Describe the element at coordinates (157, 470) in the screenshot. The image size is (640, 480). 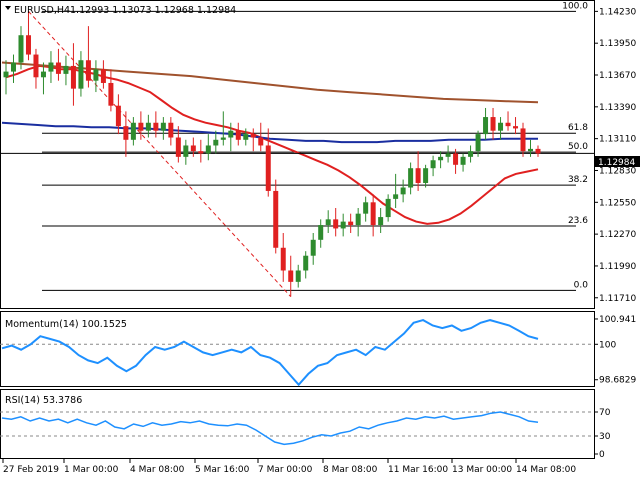
I see `x-tick-label: 4 Mar 08:00` at that location.